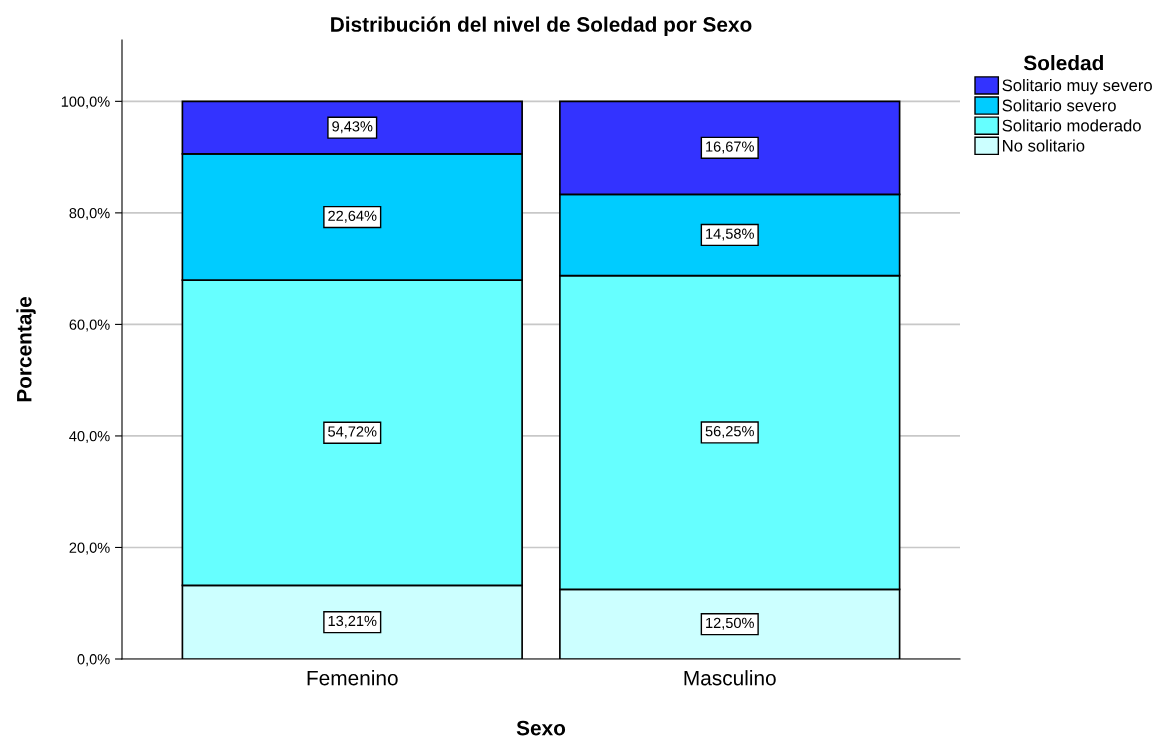 The image size is (1169, 743). I want to click on legend-title: Soledad, so click(1063, 63).